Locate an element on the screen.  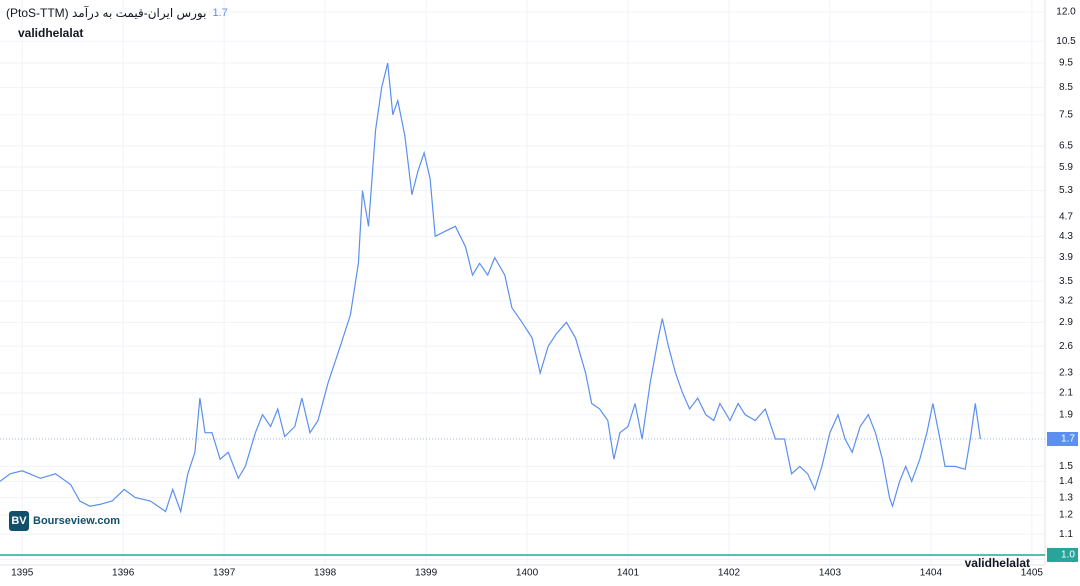
y-tick-label: 5.3 is located at coordinates (1066, 190).